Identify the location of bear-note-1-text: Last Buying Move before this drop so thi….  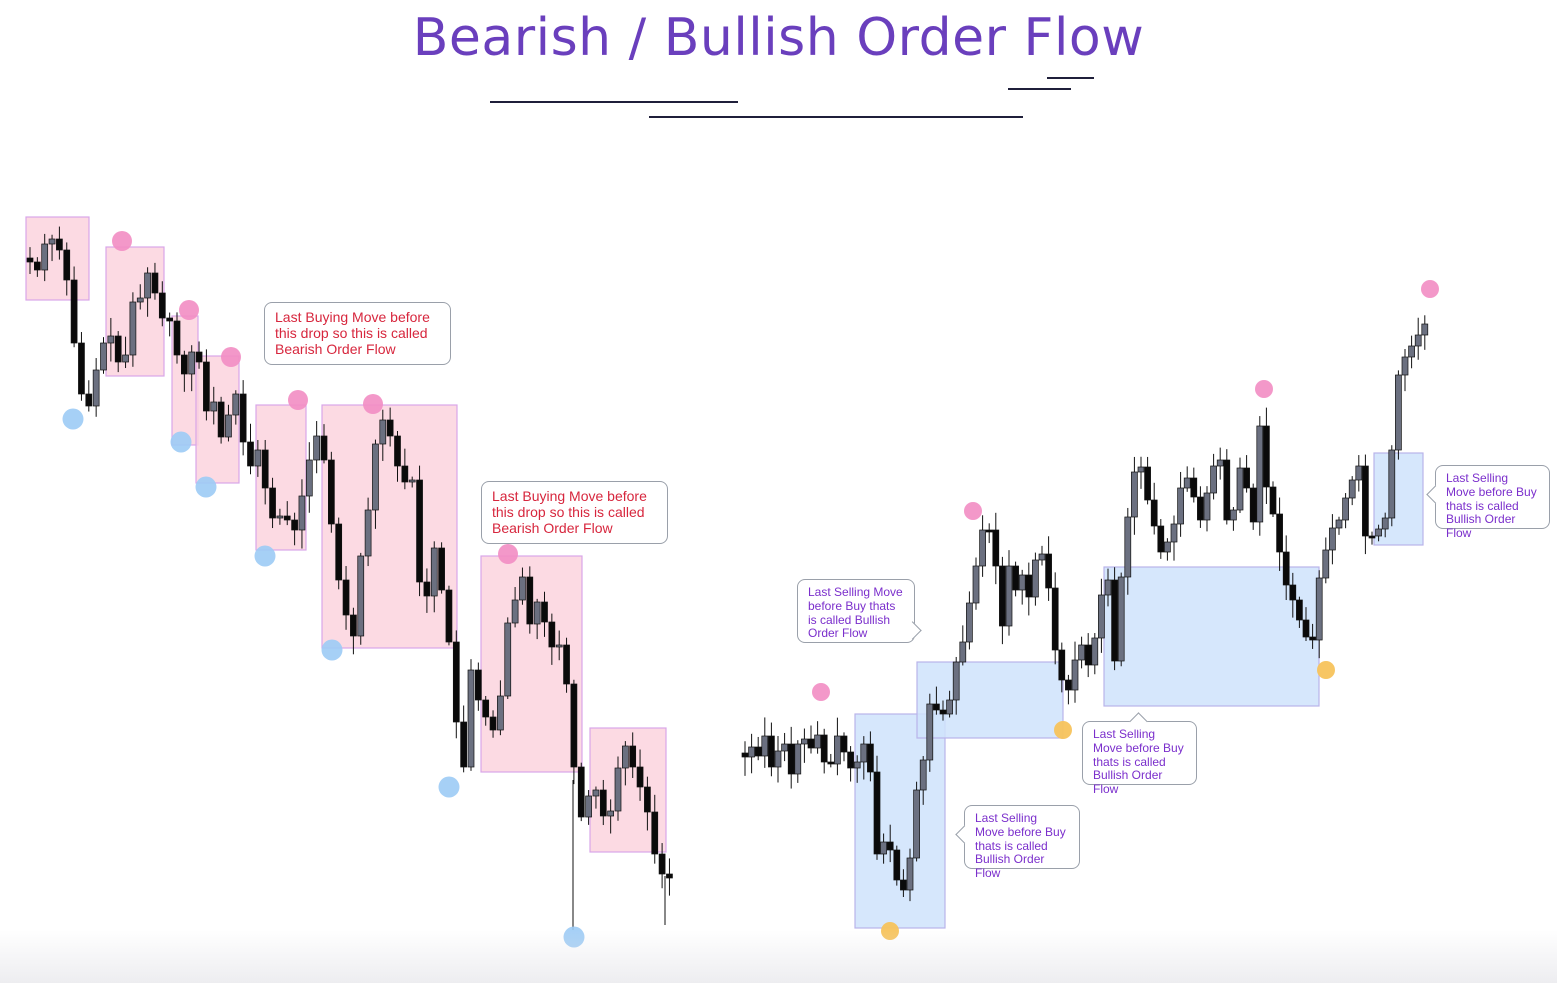
(352, 333).